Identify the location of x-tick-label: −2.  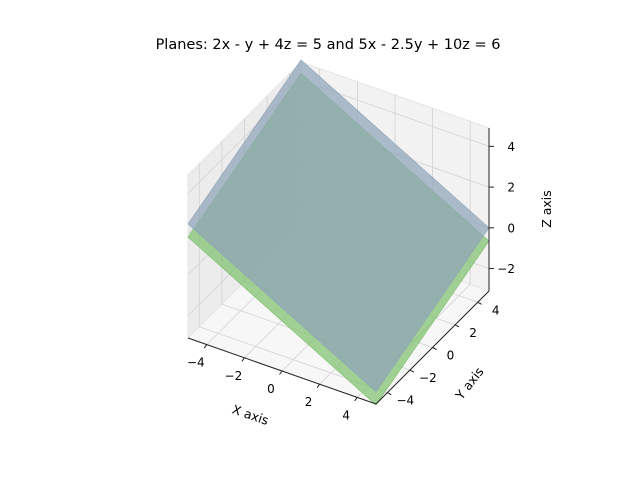
(234, 376).